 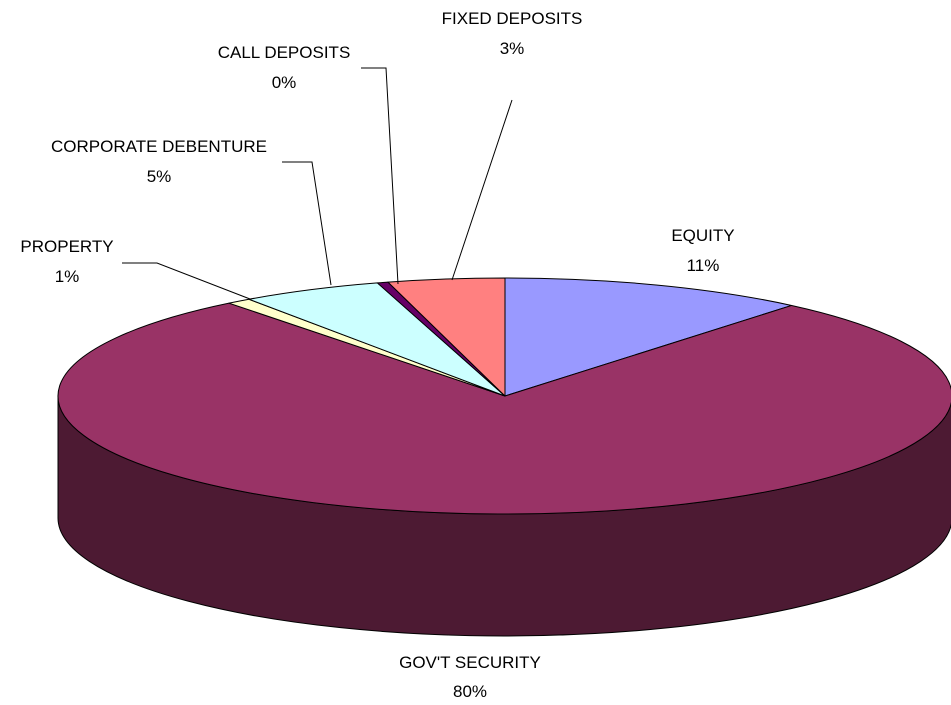 What do you see at coordinates (702, 235) in the screenshot?
I see `slice-label-equity: EQUITY` at bounding box center [702, 235].